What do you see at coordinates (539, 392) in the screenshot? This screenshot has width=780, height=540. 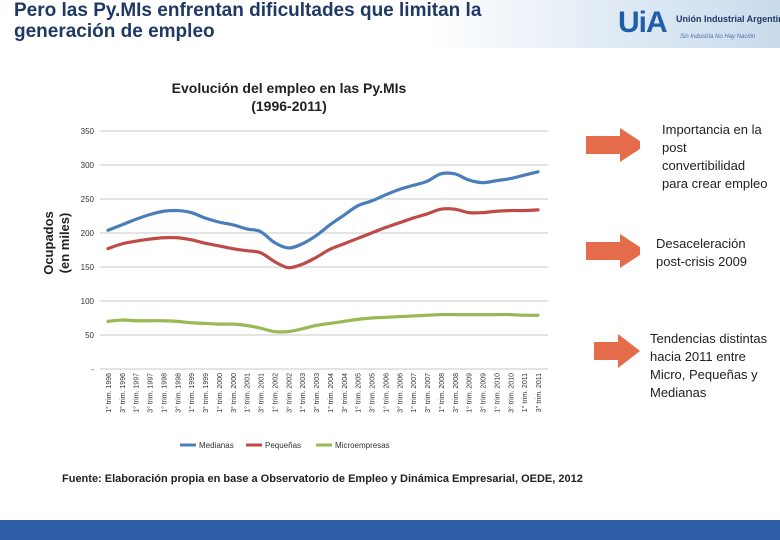 I see `x-tick-label: 3° trim. 2011` at bounding box center [539, 392].